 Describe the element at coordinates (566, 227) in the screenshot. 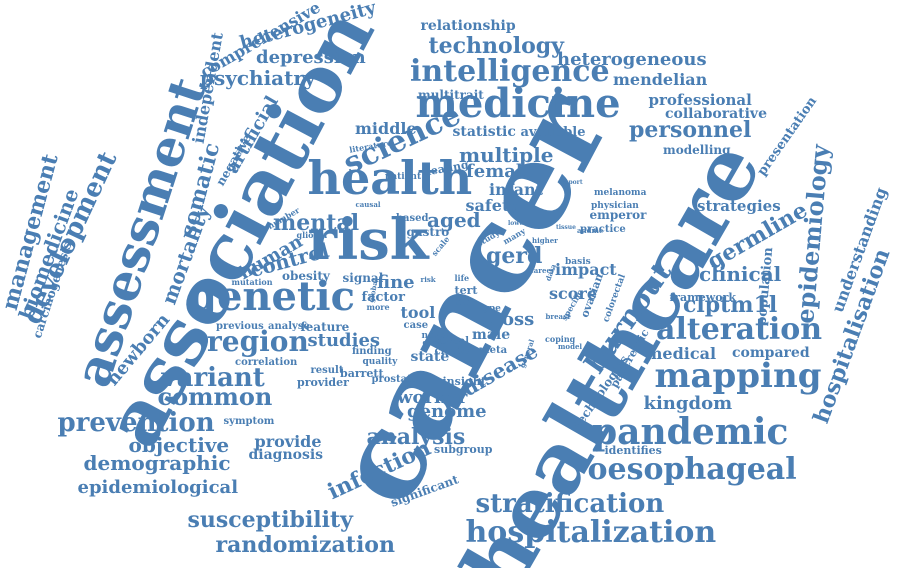

I see `word-tissue: tissue` at that location.